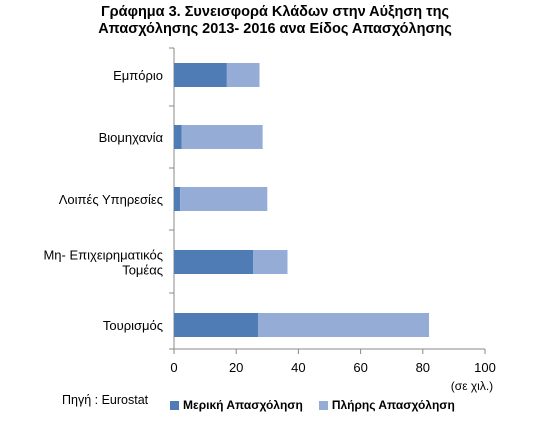 Image resolution: width=550 pixels, height=425 pixels. What do you see at coordinates (423, 367) in the screenshot?
I see `x-tick-label-4: 80` at bounding box center [423, 367].